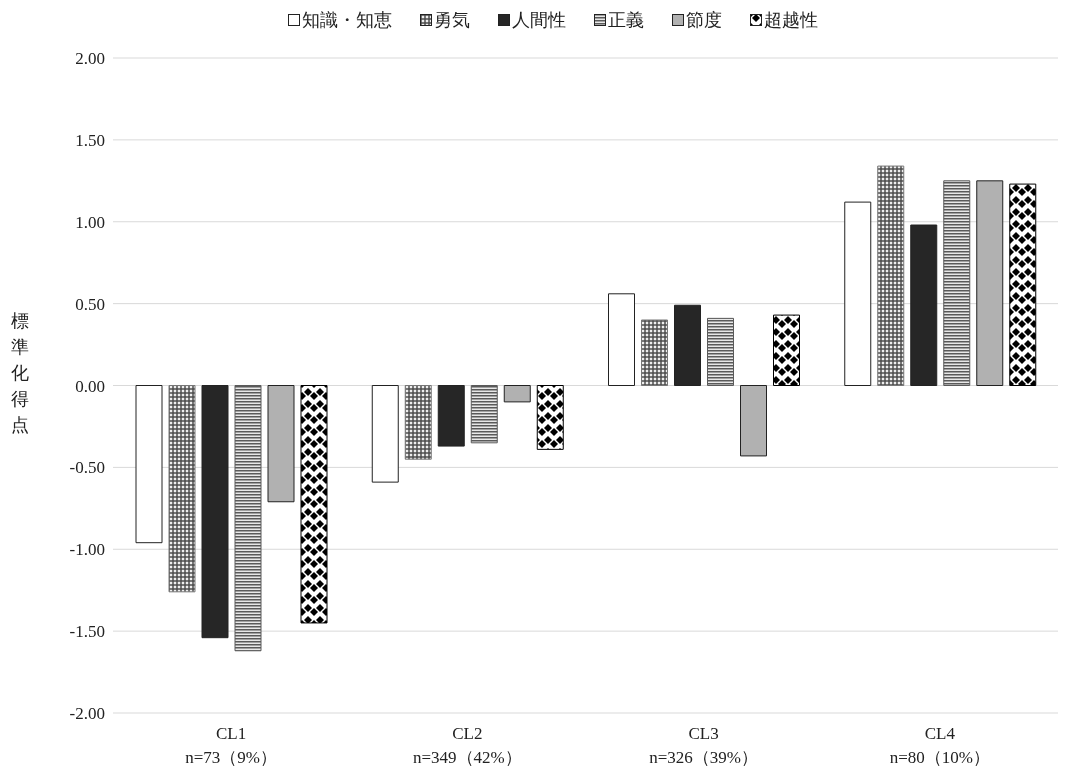 The width and height of the screenshot is (1066, 777). What do you see at coordinates (87, 550) in the screenshot?
I see `y-tick-label: -1.00` at bounding box center [87, 550].